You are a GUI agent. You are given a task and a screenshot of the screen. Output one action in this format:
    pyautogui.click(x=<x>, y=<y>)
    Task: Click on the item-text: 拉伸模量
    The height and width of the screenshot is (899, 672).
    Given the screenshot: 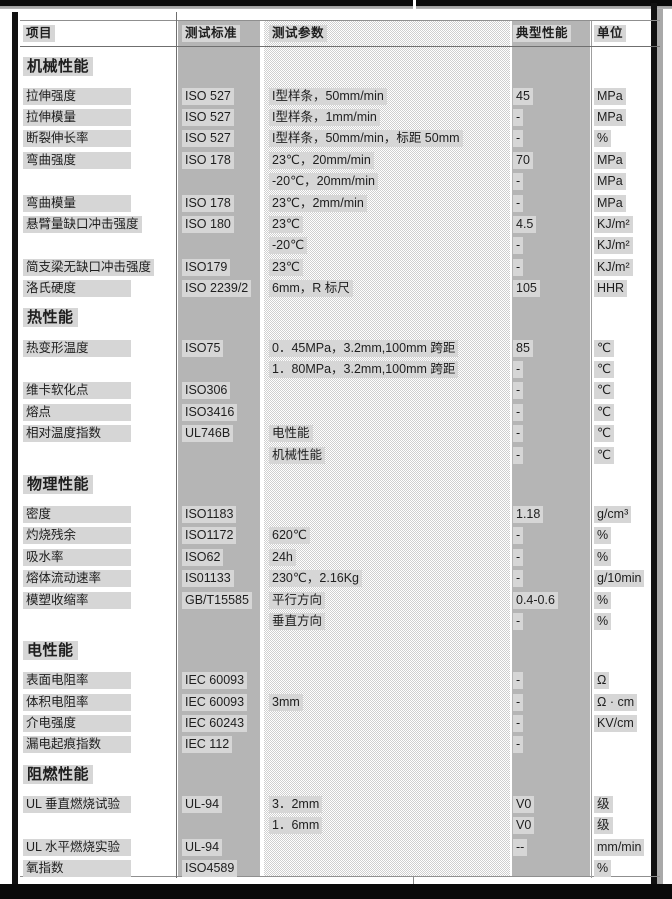 What is the action you would take?
    pyautogui.click(x=77, y=118)
    